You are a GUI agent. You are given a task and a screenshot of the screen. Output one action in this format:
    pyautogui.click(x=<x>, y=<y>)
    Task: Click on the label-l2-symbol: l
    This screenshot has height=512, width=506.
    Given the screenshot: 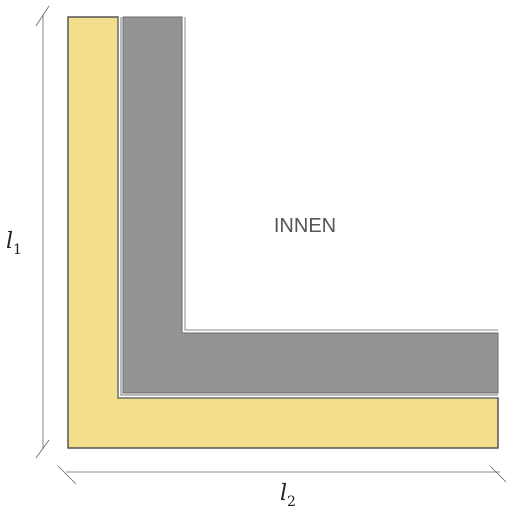 What is the action you would take?
    pyautogui.click(x=283, y=493)
    